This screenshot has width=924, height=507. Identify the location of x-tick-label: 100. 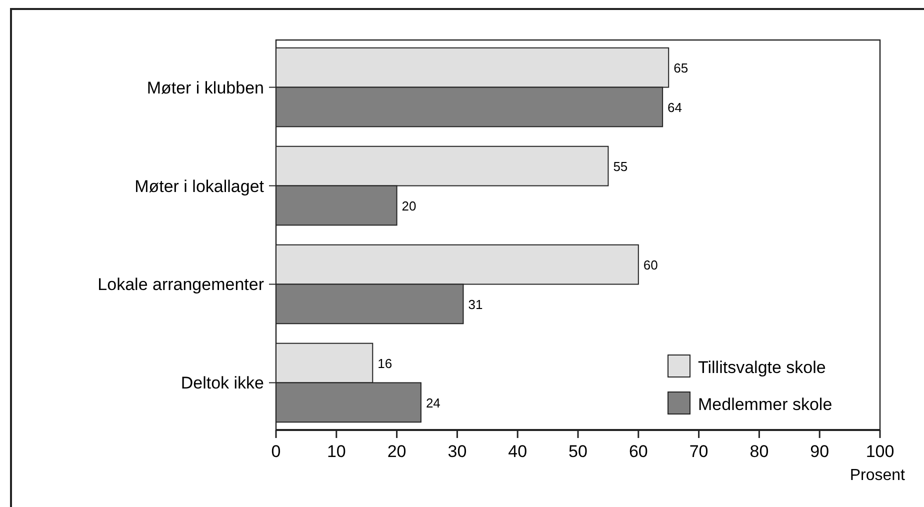
(880, 451).